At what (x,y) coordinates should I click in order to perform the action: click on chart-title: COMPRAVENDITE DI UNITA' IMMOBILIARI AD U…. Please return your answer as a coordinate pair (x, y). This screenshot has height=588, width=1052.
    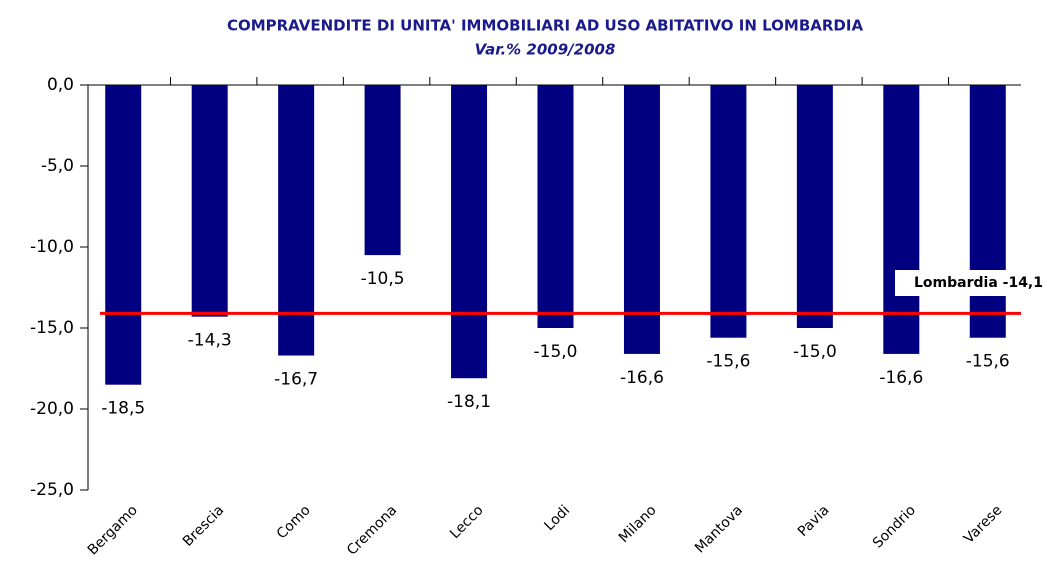
    Looking at the image, I should click on (545, 26).